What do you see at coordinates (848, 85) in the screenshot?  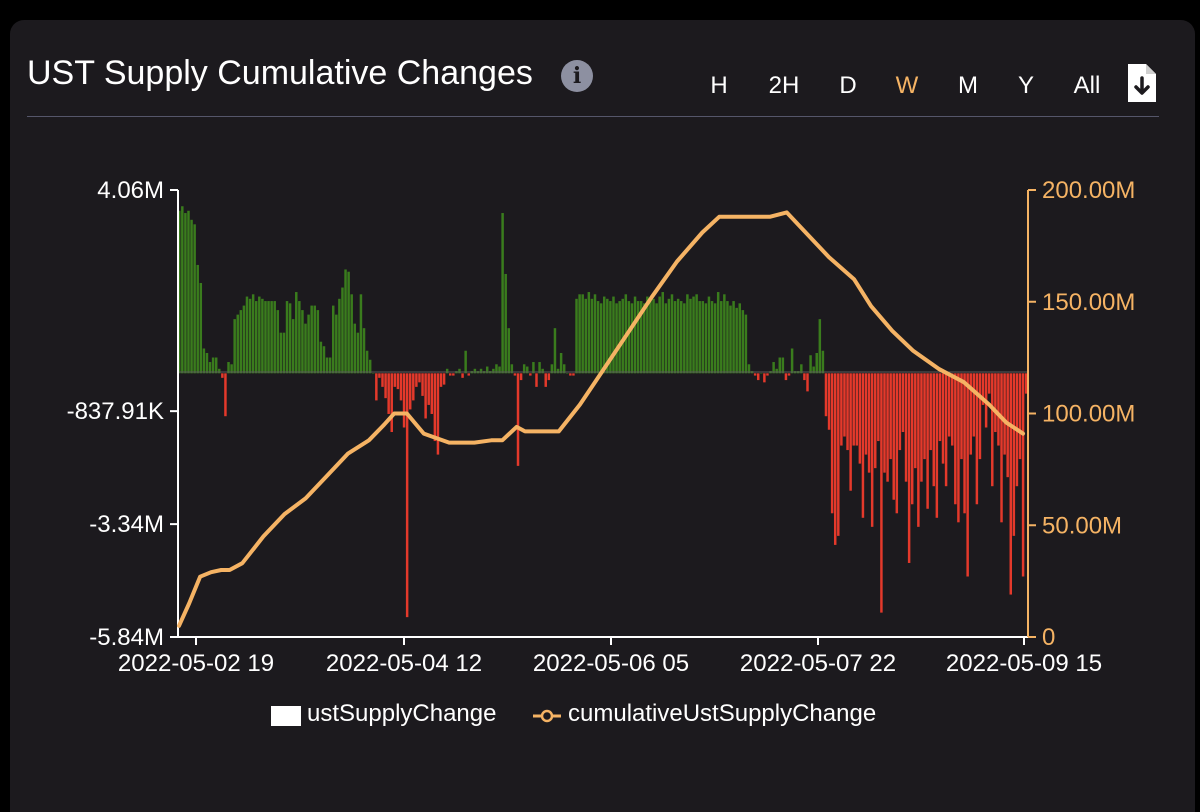 I see `range-button-d: D` at bounding box center [848, 85].